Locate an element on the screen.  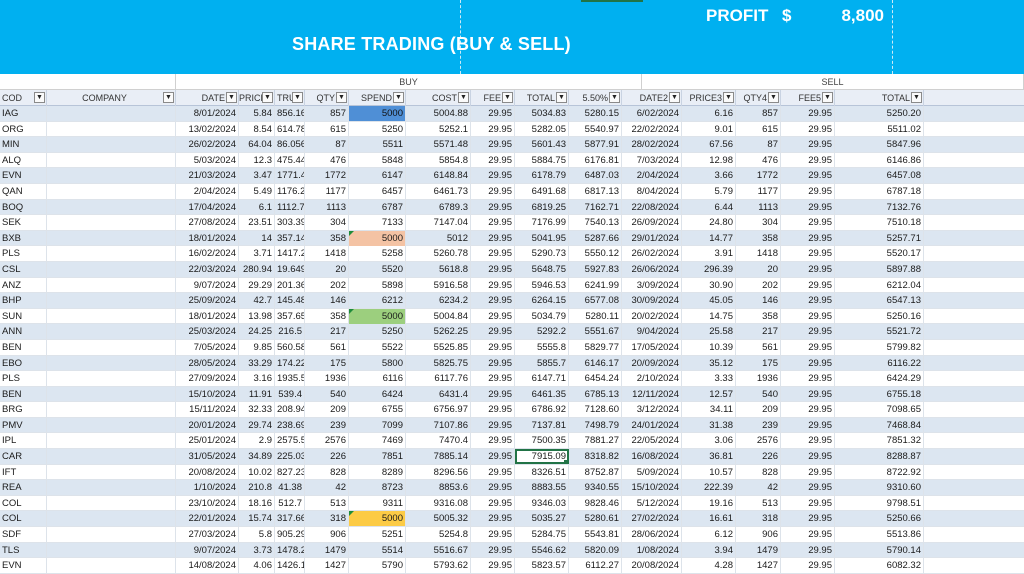
cell: 5799.82 is located at coordinates (879, 347).